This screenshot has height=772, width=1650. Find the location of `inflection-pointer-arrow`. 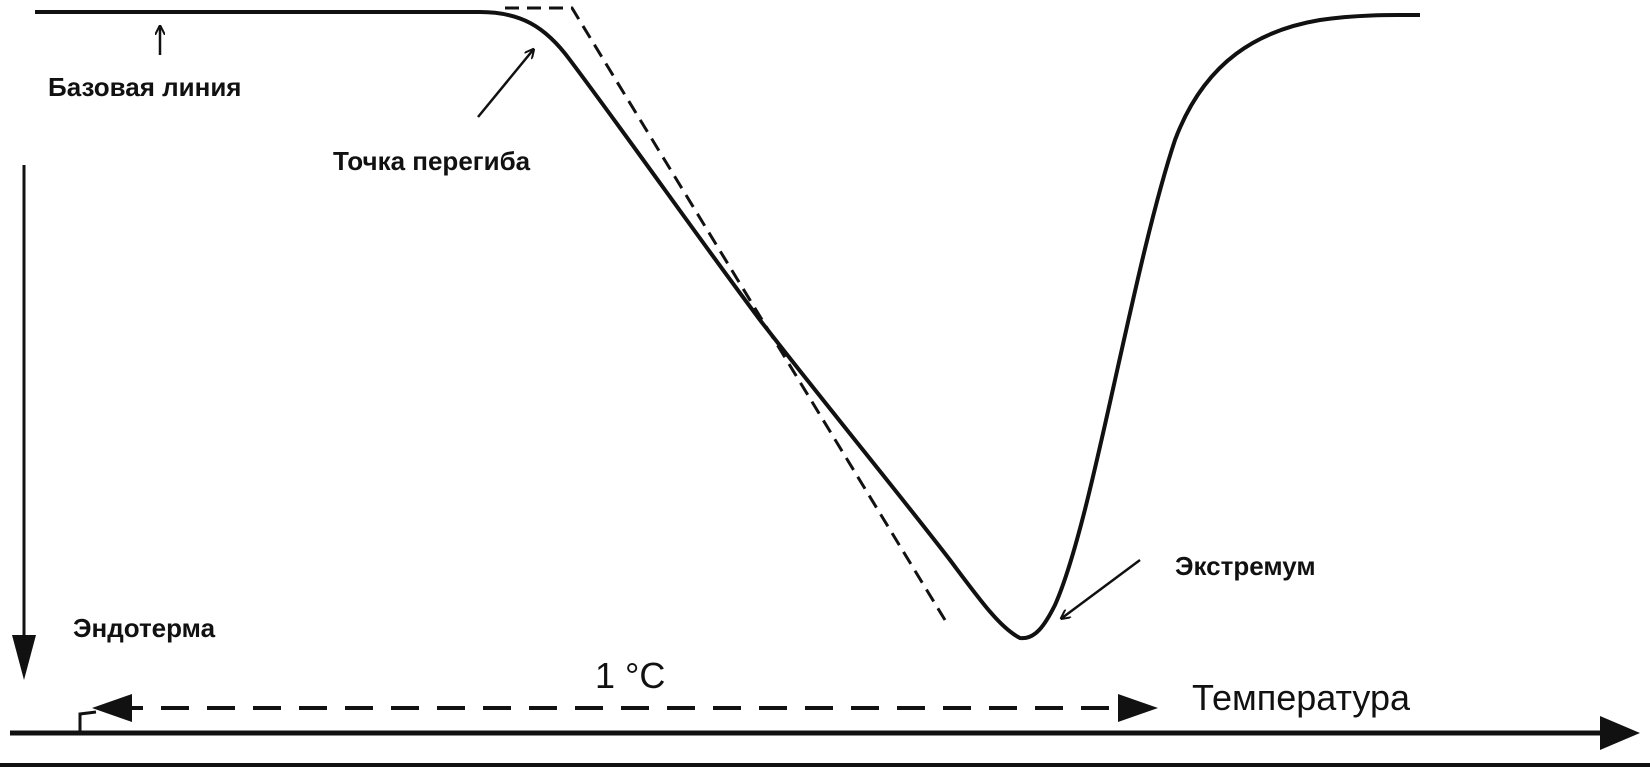

inflection-pointer-arrow is located at coordinates (505, 84).